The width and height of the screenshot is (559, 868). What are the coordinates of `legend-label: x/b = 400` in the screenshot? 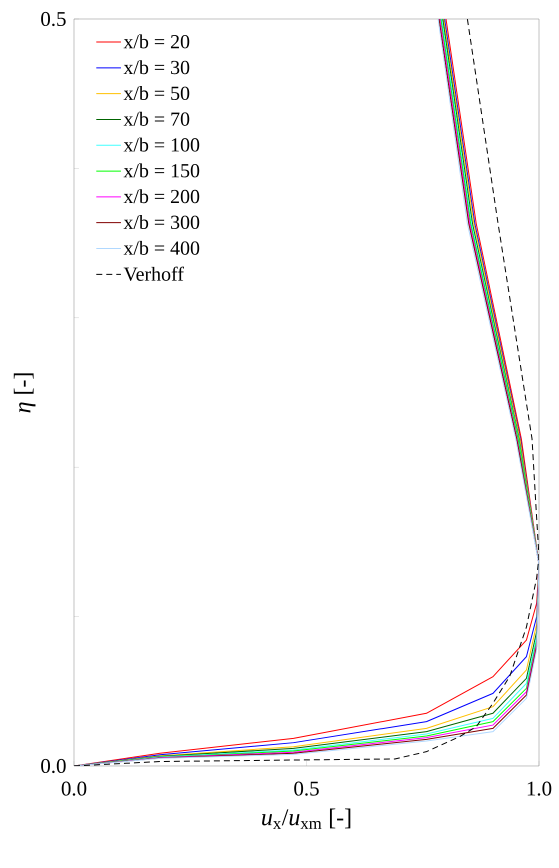 It's located at (162, 247).